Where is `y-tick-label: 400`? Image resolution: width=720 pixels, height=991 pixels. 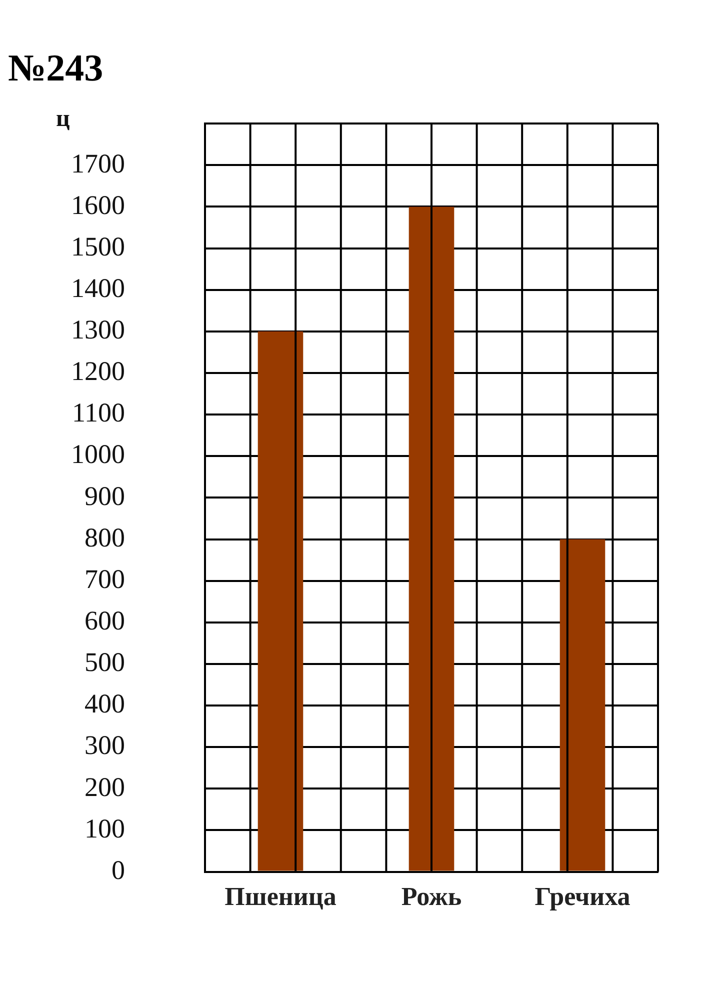
y-tick-label: 400 is located at coordinates (104, 703).